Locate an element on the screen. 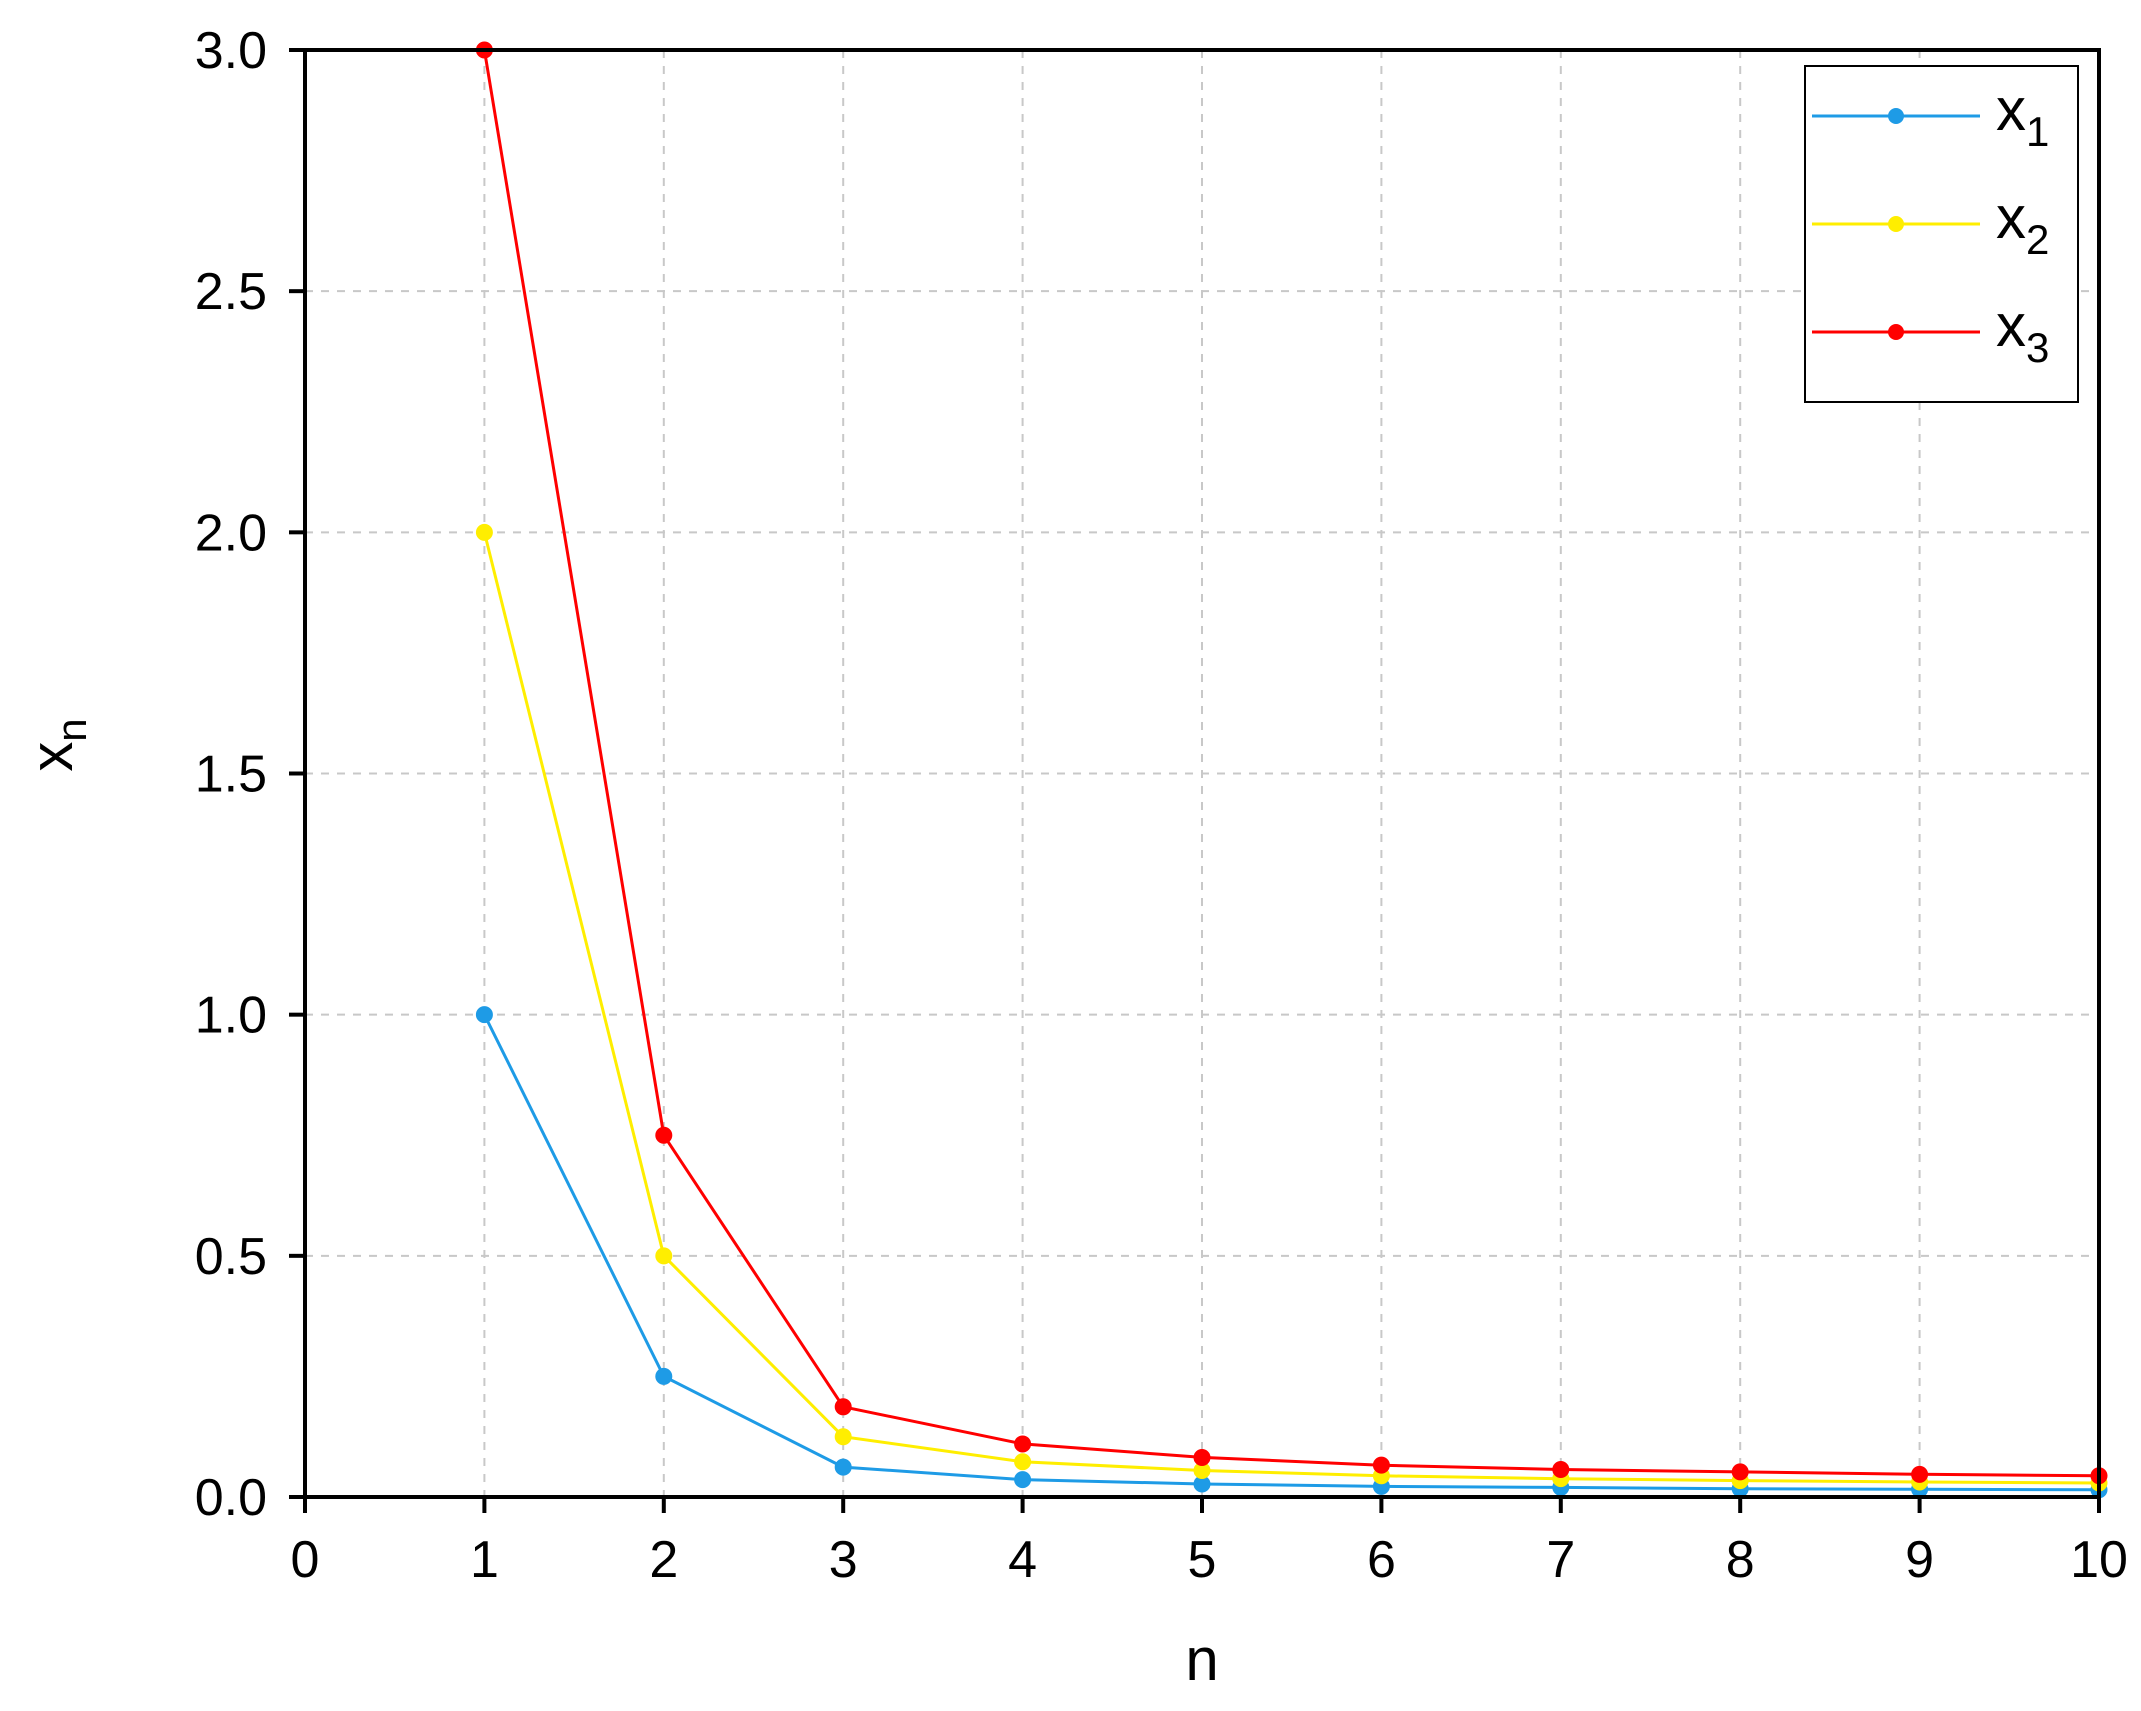  legend-box is located at coordinates (1941, 234).